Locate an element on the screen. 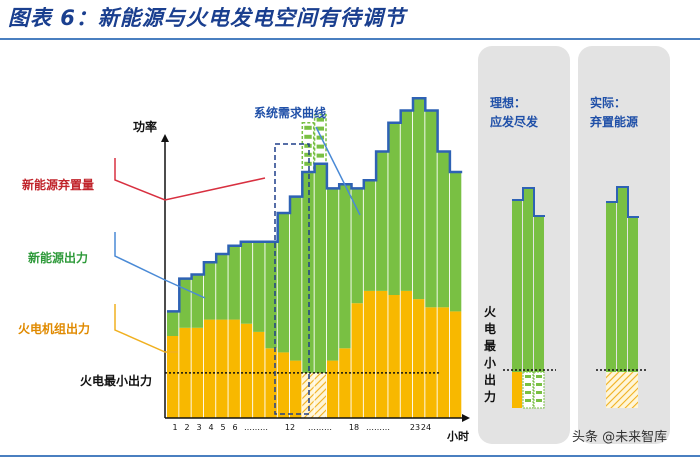  vlabel-char: 小 is located at coordinates (489, 363).